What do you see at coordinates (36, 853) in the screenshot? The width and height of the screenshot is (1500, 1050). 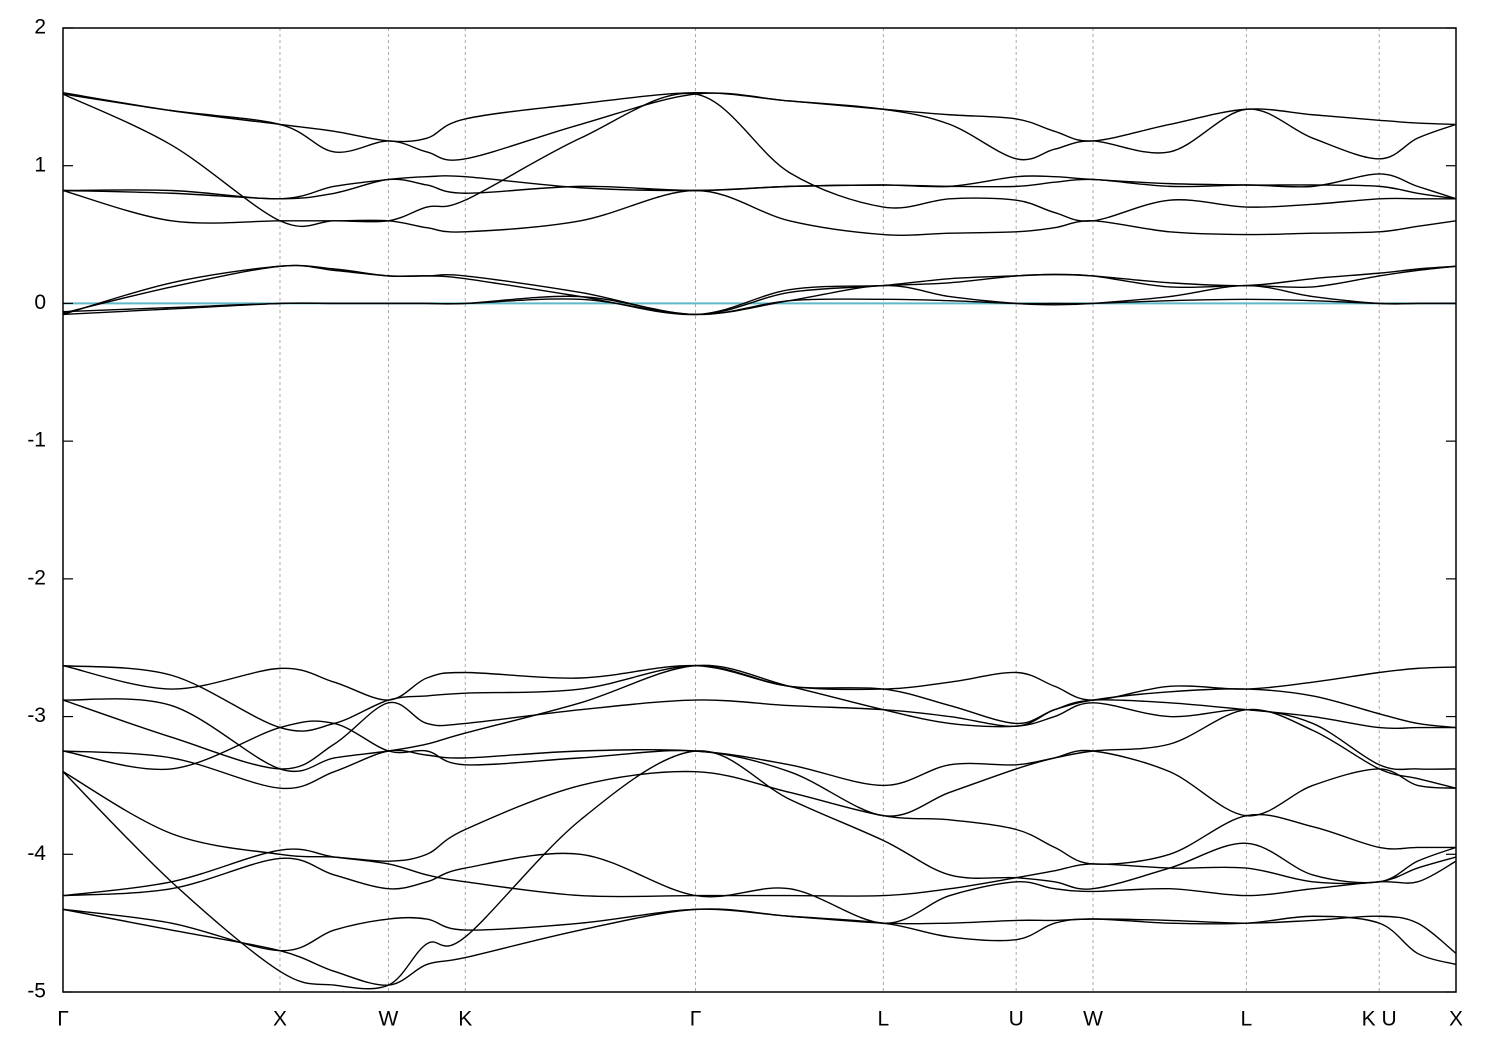 I see `y-tick-label: -4` at bounding box center [36, 853].